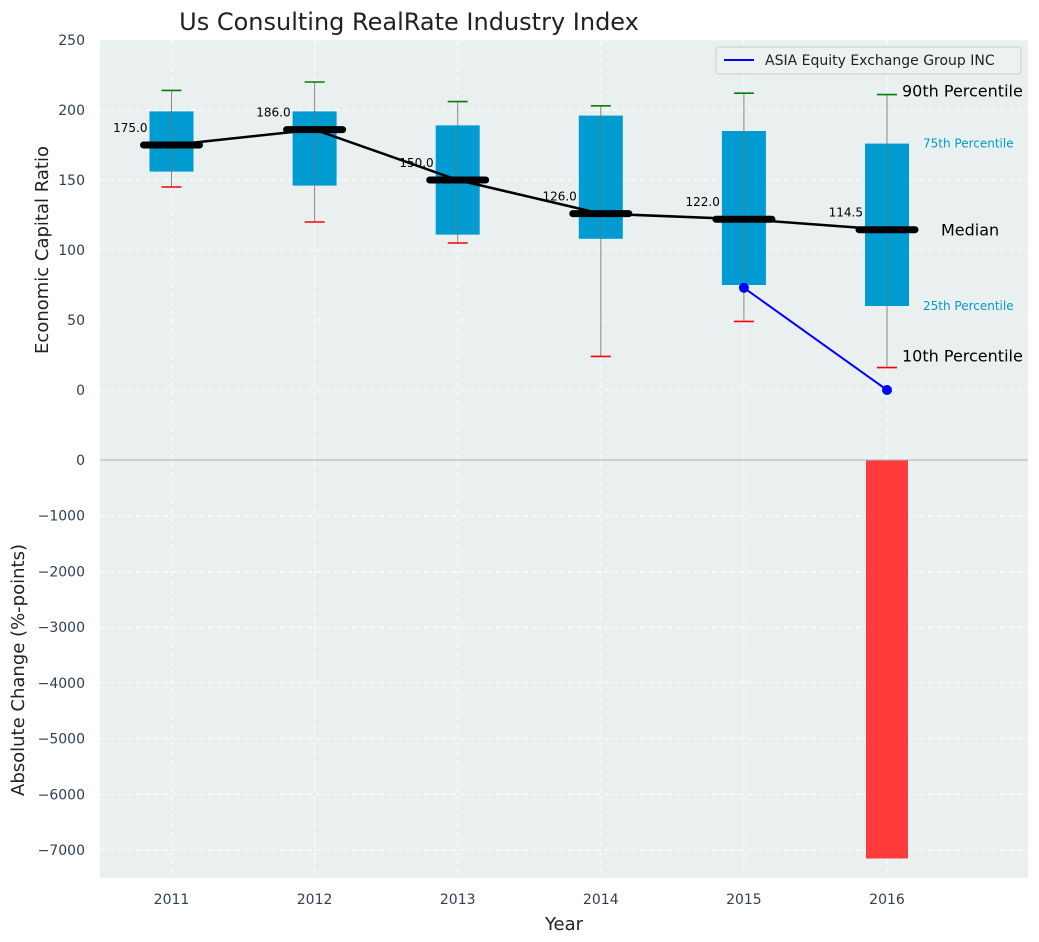 This screenshot has height=942, width=1039. Describe the element at coordinates (744, 900) in the screenshot. I see `x-tick-2015: 2015` at that location.